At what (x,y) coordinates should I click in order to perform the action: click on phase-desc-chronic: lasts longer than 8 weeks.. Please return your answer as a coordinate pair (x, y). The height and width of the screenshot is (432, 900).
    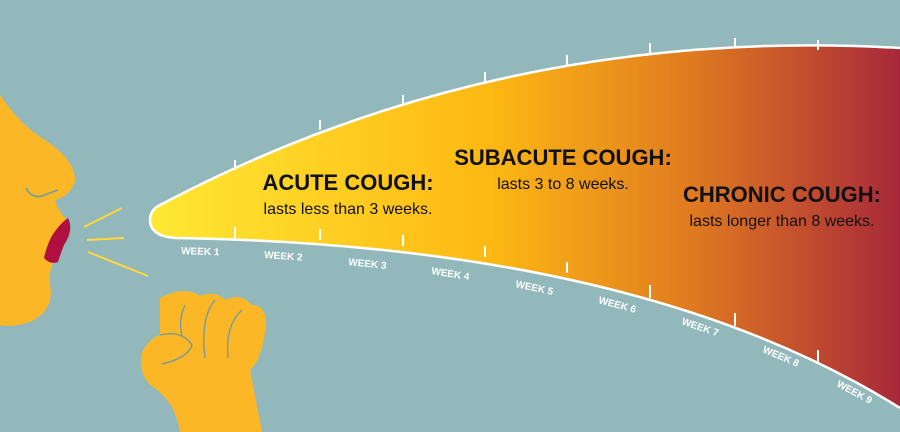
    Looking at the image, I should click on (782, 221).